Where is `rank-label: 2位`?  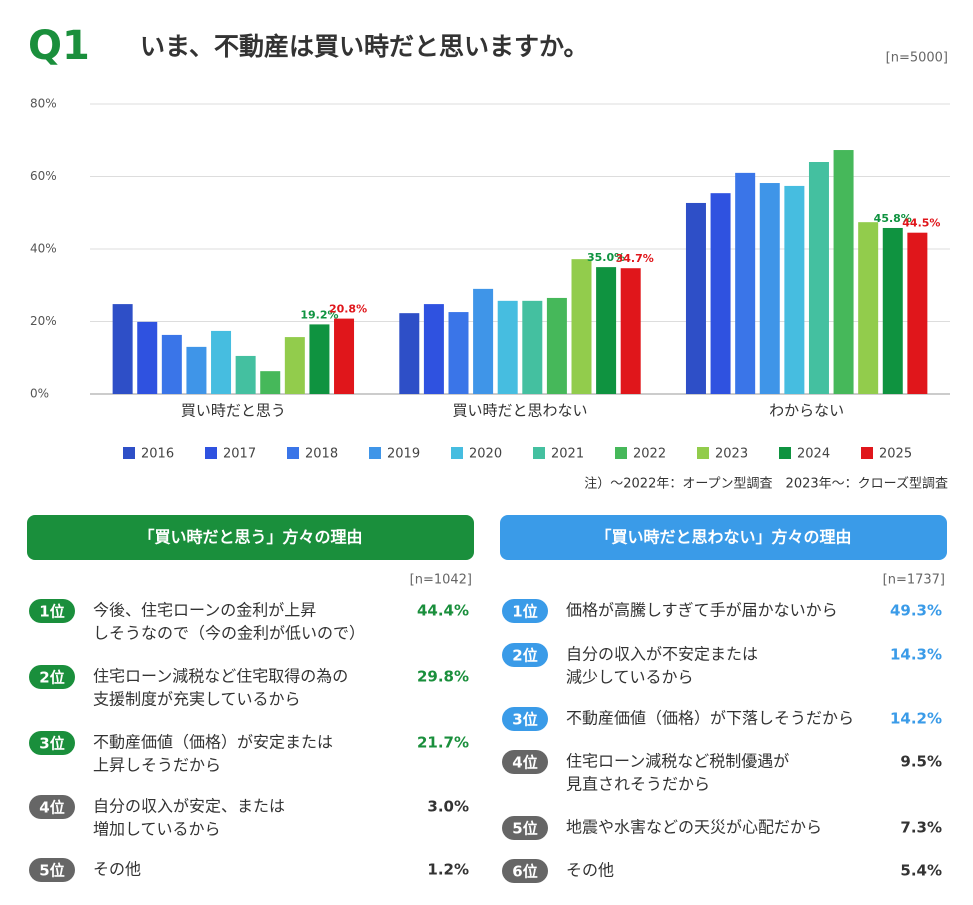 rank-label: 2位 is located at coordinates (524, 656).